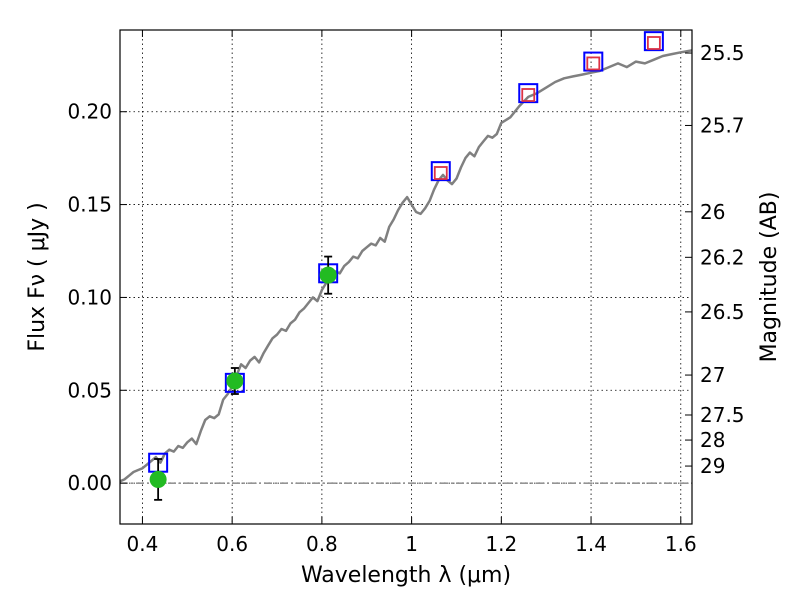 Image resolution: width=800 pixels, height=600 pixels. Describe the element at coordinates (89, 483) in the screenshot. I see `y-tick-label: 0.00` at that location.